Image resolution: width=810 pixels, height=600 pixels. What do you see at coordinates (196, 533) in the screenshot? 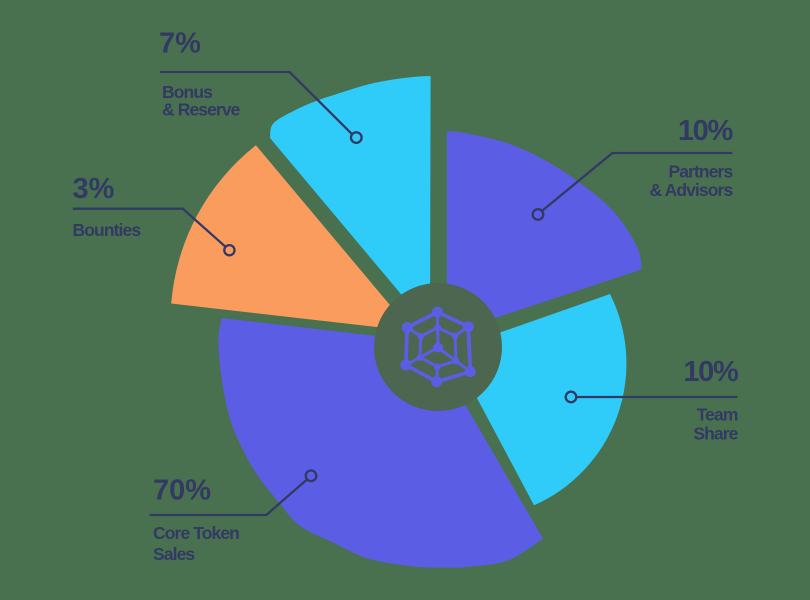
I see `svg-text: Core Token` at bounding box center [196, 533].